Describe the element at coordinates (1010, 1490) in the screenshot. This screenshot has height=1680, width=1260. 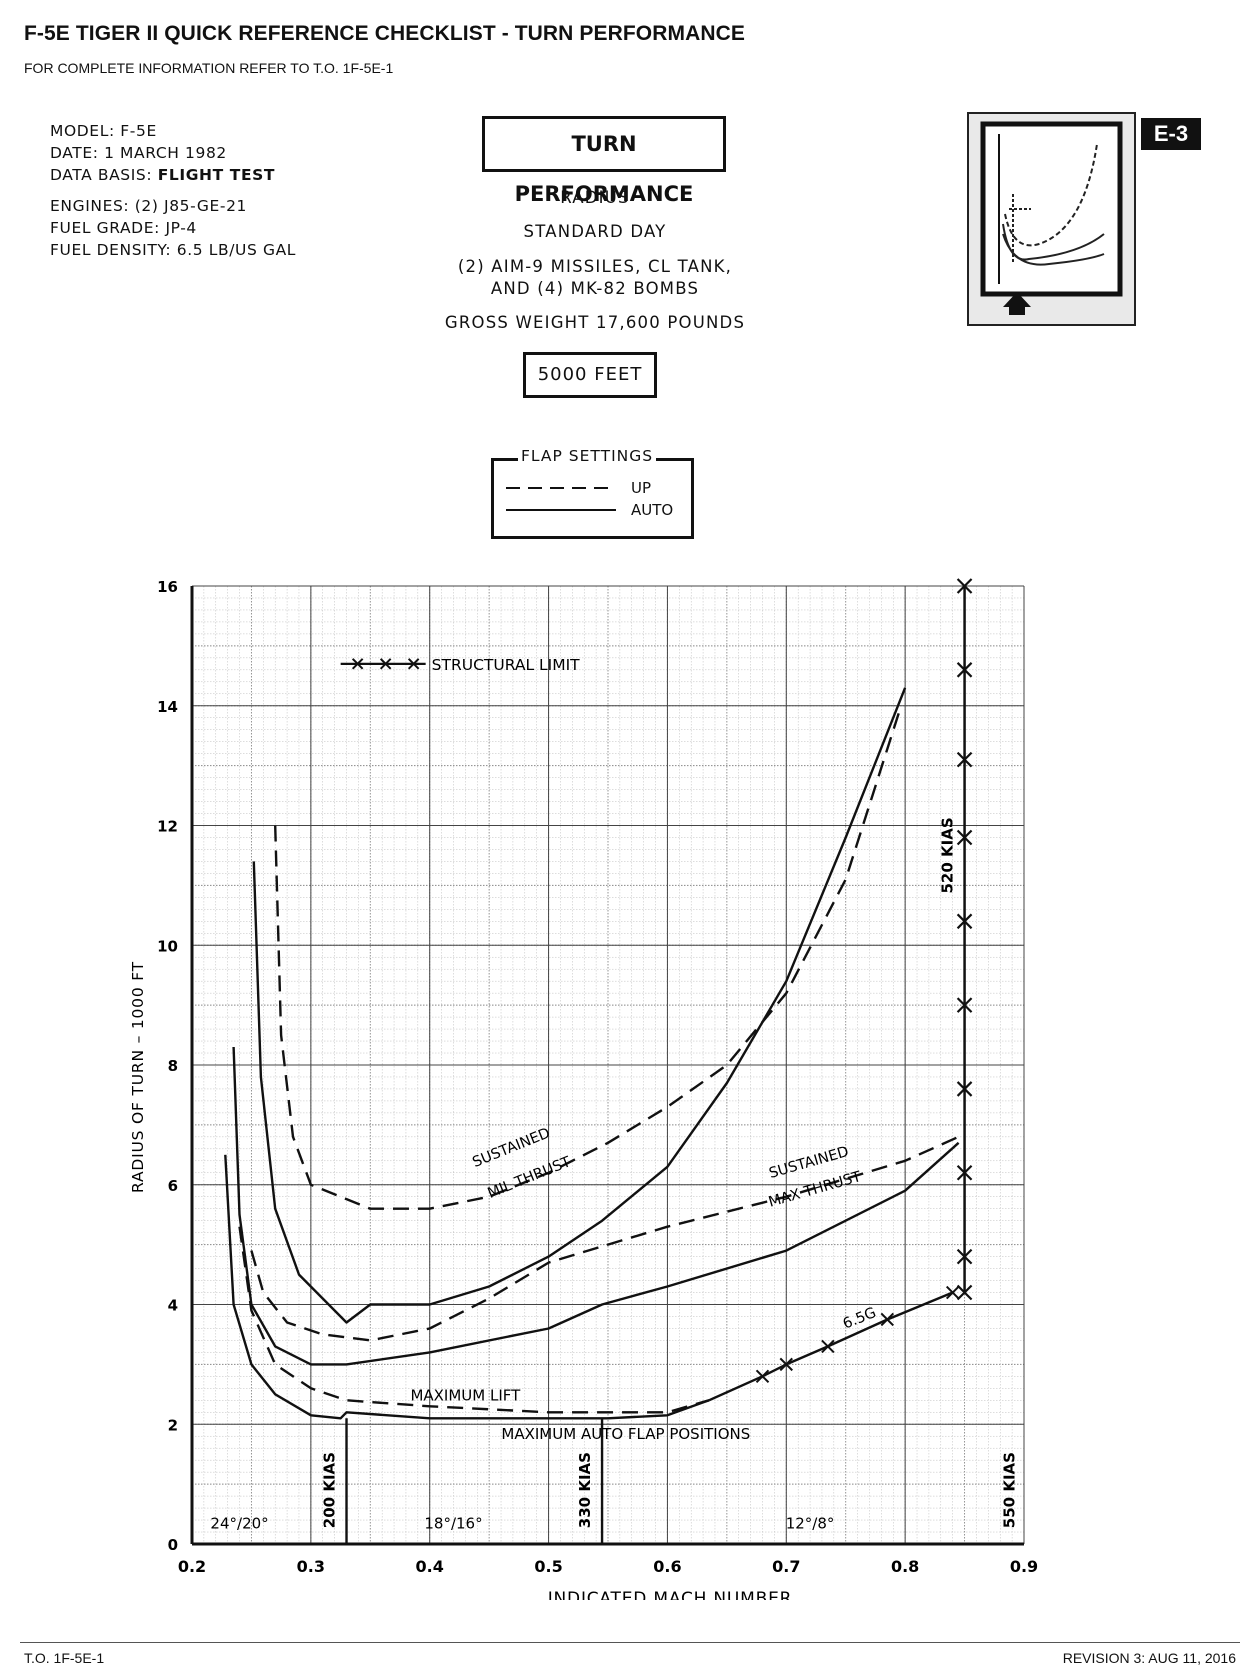
I see `speed-label: 550 KIAS` at that location.